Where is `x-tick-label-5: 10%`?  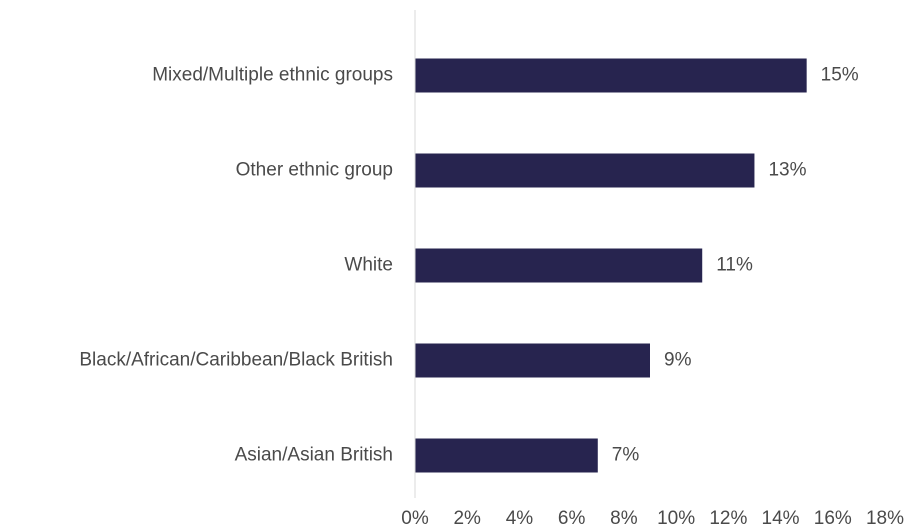
x-tick-label-5: 10% is located at coordinates (676, 518).